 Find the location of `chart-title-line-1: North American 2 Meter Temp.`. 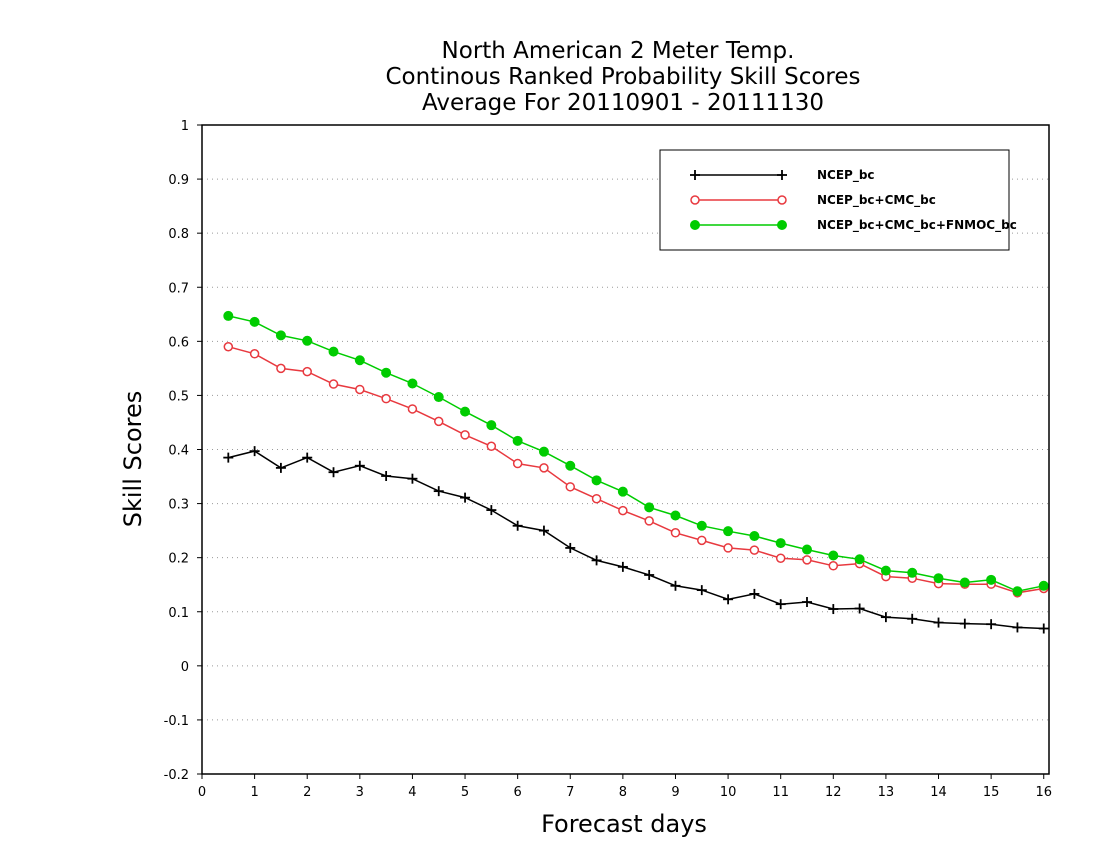

chart-title-line-1: North American 2 Meter Temp. is located at coordinates (618, 51).